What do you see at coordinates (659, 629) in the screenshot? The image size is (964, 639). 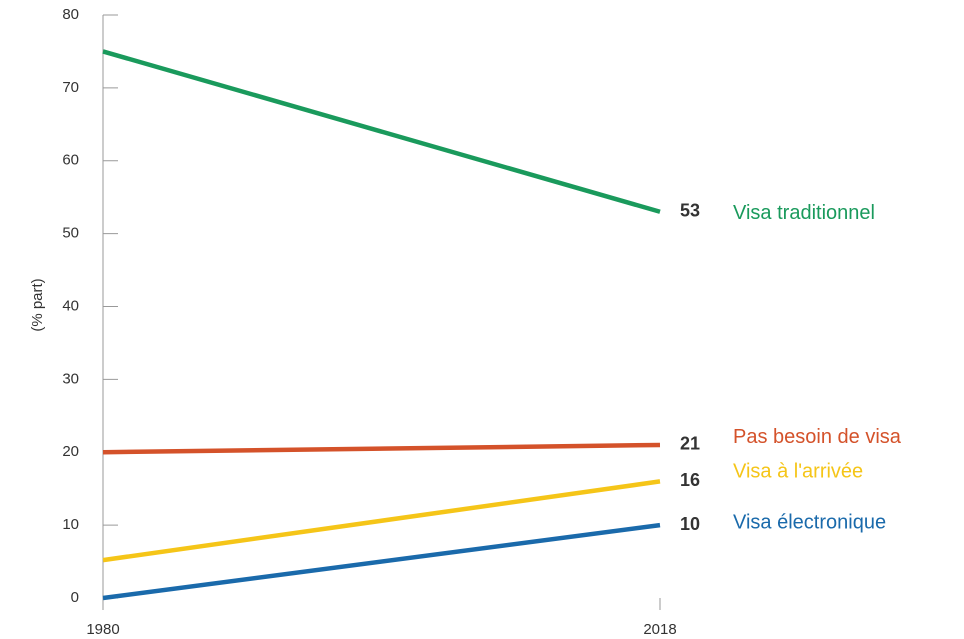 I see `x-tick-label: 2018` at bounding box center [659, 629].